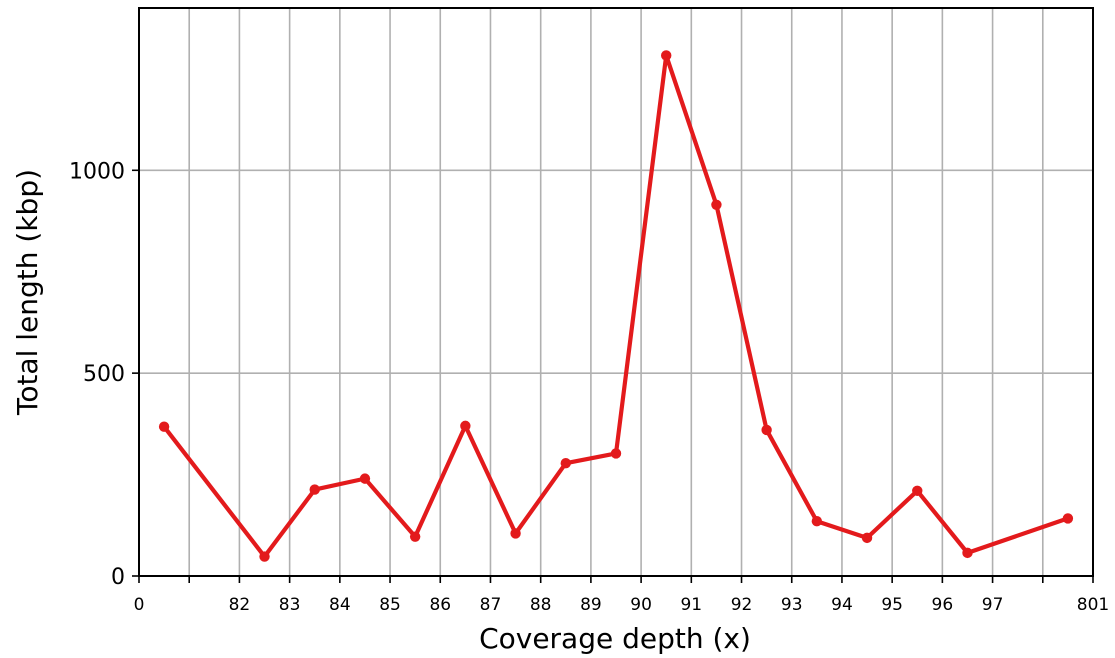 The image size is (1115, 658). Describe the element at coordinates (27, 292) in the screenshot. I see `y-axis-title: Total length (kbp)` at that location.